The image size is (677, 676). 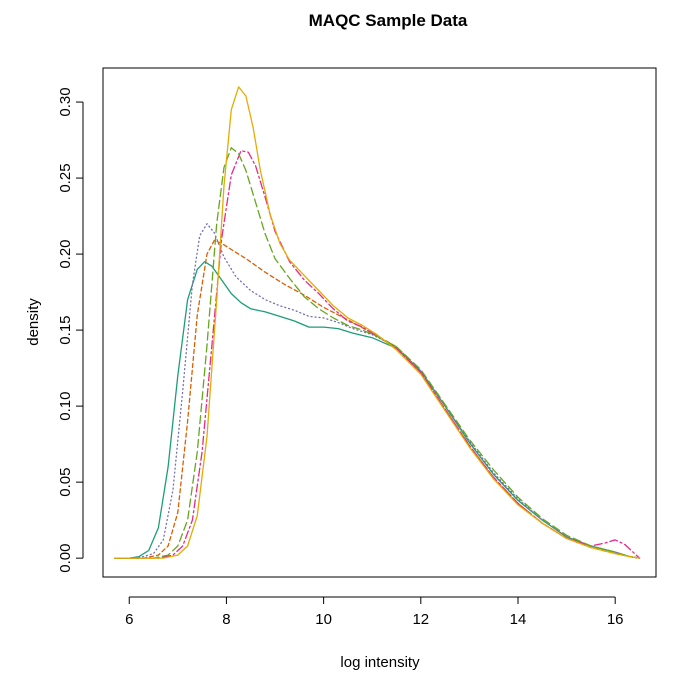 I want to click on x-axis: 6 8 10 12 14 16, so click(x=374, y=612).